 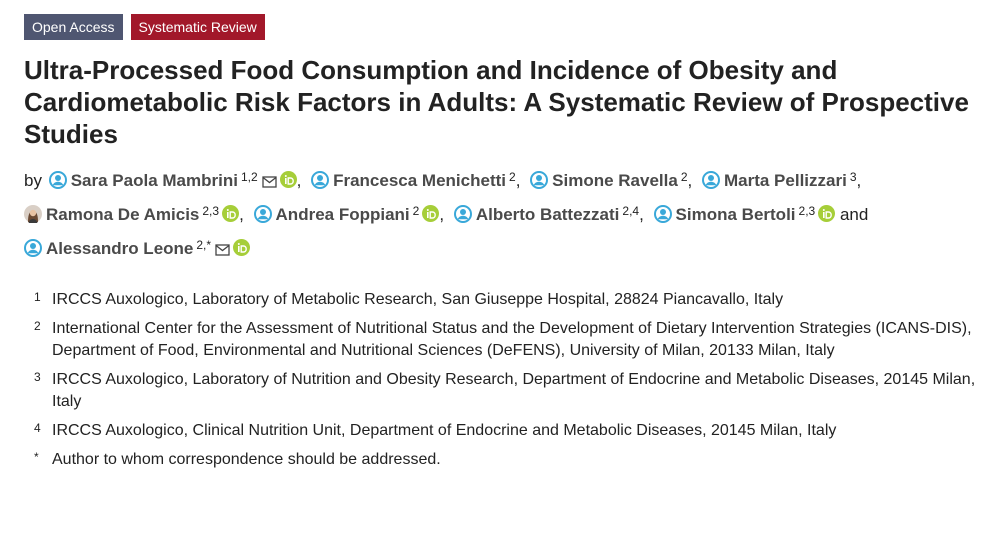 What do you see at coordinates (631, 211) in the screenshot?
I see `author-affiliation: 2,4` at bounding box center [631, 211].